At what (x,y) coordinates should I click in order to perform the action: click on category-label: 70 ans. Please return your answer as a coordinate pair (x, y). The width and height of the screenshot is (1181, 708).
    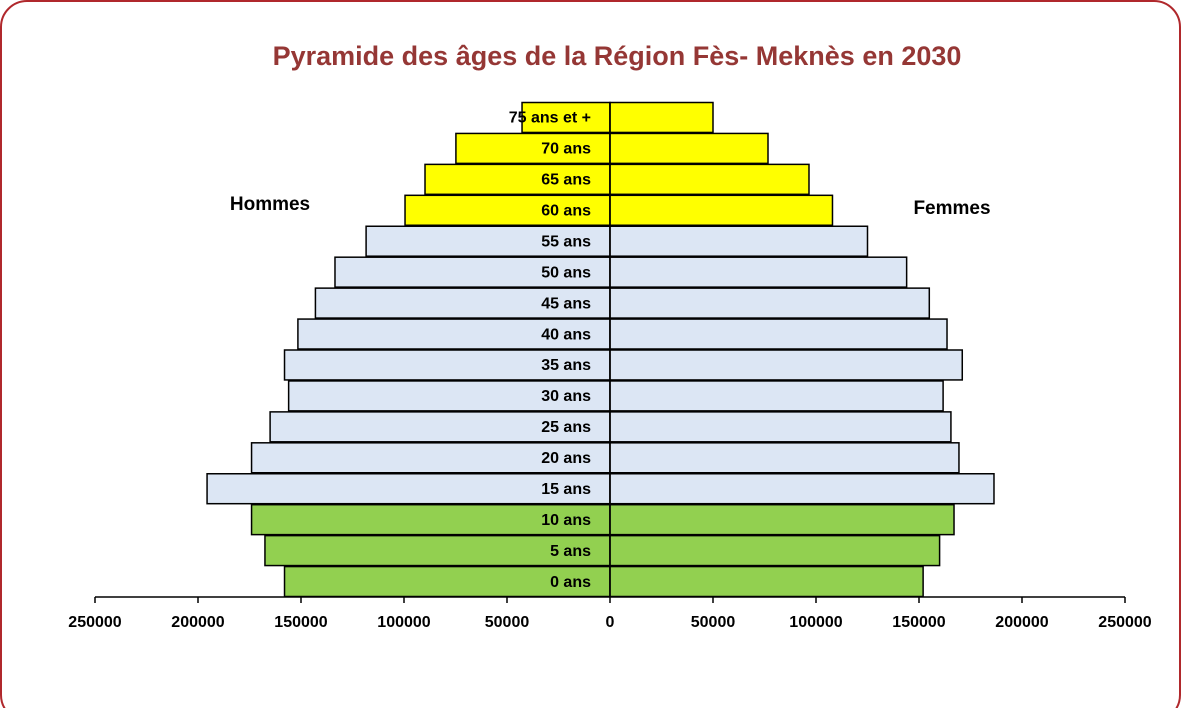
    Looking at the image, I should click on (566, 149).